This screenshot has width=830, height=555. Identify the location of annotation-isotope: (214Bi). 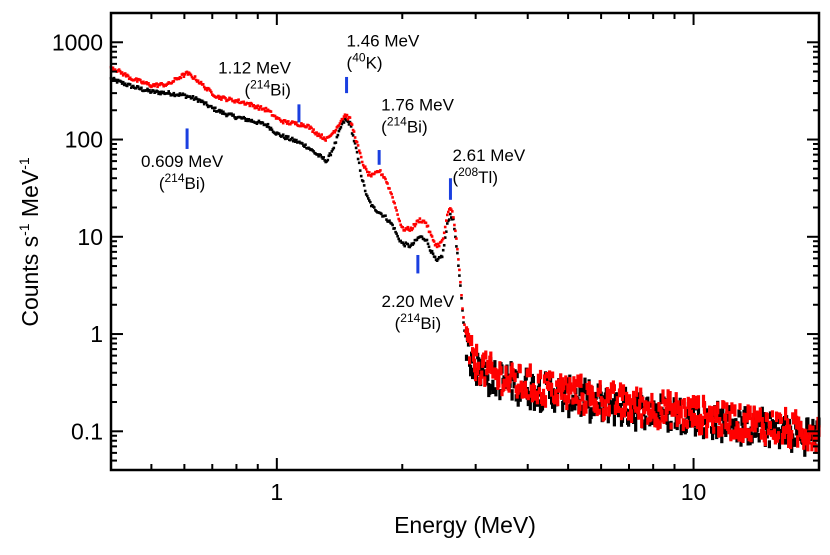
(182, 182).